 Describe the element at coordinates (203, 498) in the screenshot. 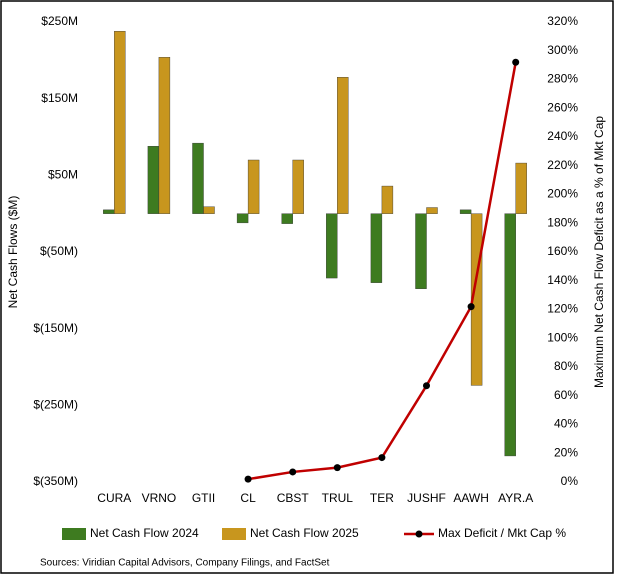

I see `x-tick-label: GTII` at that location.